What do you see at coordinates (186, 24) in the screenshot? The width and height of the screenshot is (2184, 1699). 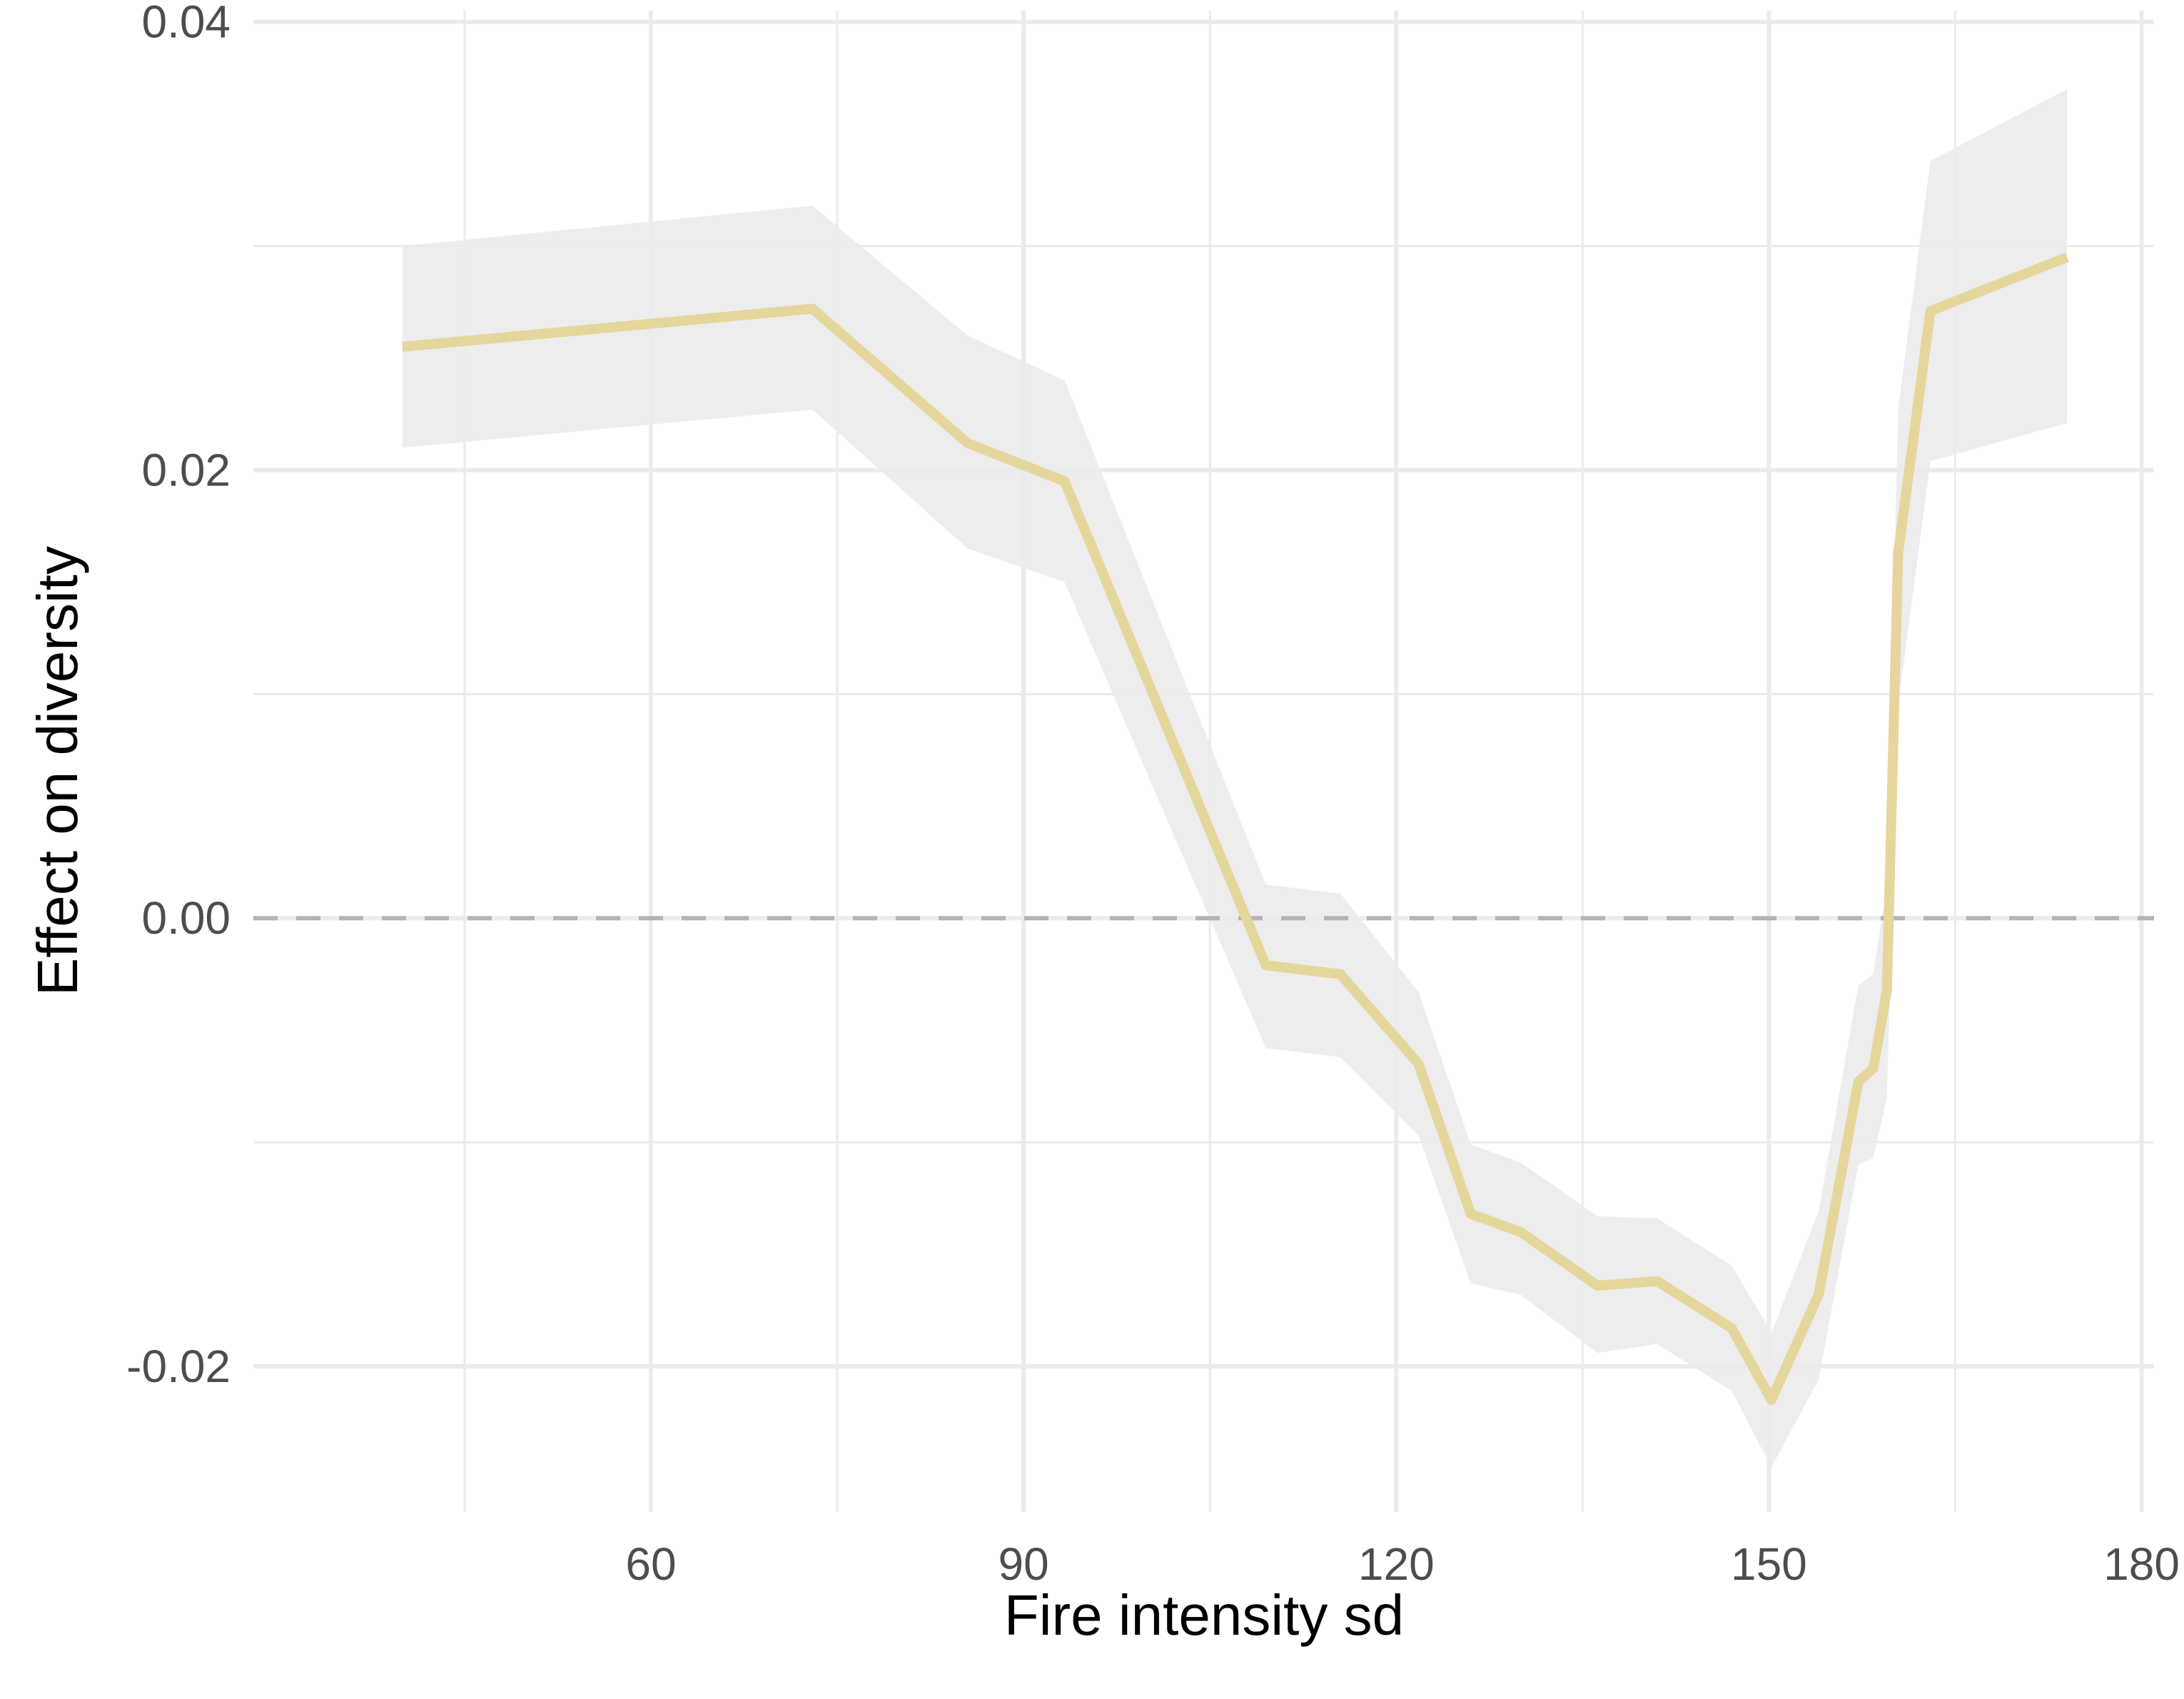 I see `y-tick-label: 0.04` at bounding box center [186, 24].